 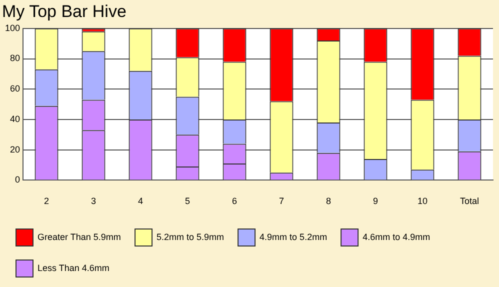 What do you see at coordinates (187, 201) in the screenshot?
I see `x-tick-label: 5` at bounding box center [187, 201].